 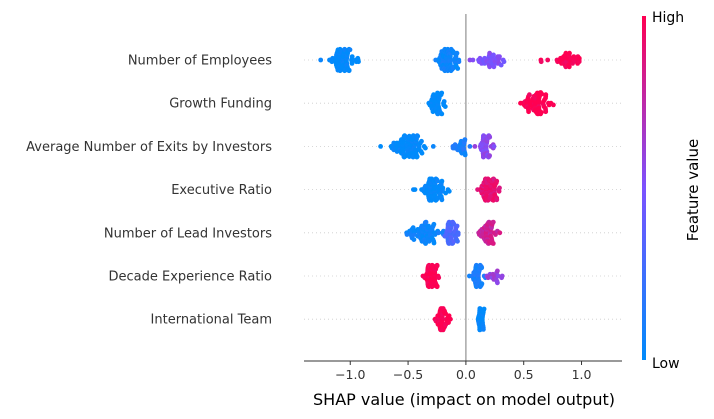 What do you see at coordinates (408, 374) in the screenshot?
I see `x-tick-label: −0.5` at bounding box center [408, 374].